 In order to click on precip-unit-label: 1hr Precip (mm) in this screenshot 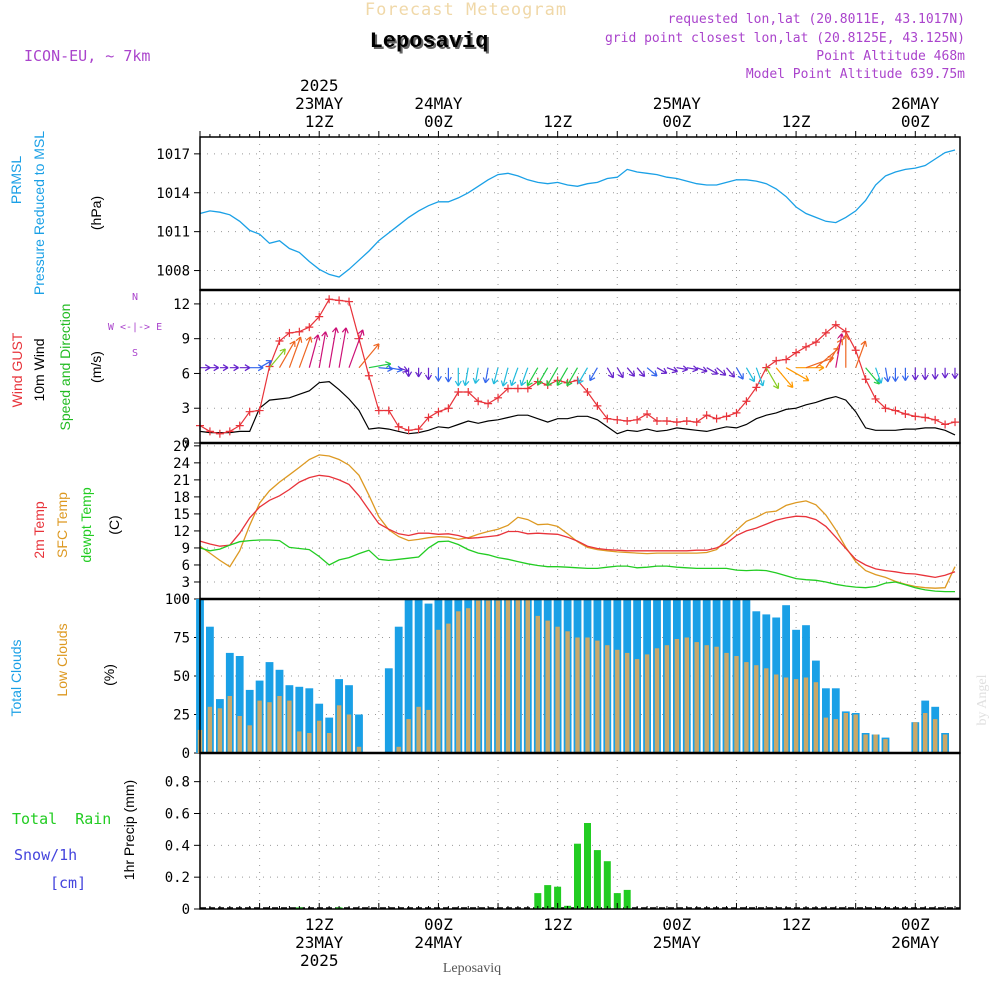, I will do `click(129, 830)`.